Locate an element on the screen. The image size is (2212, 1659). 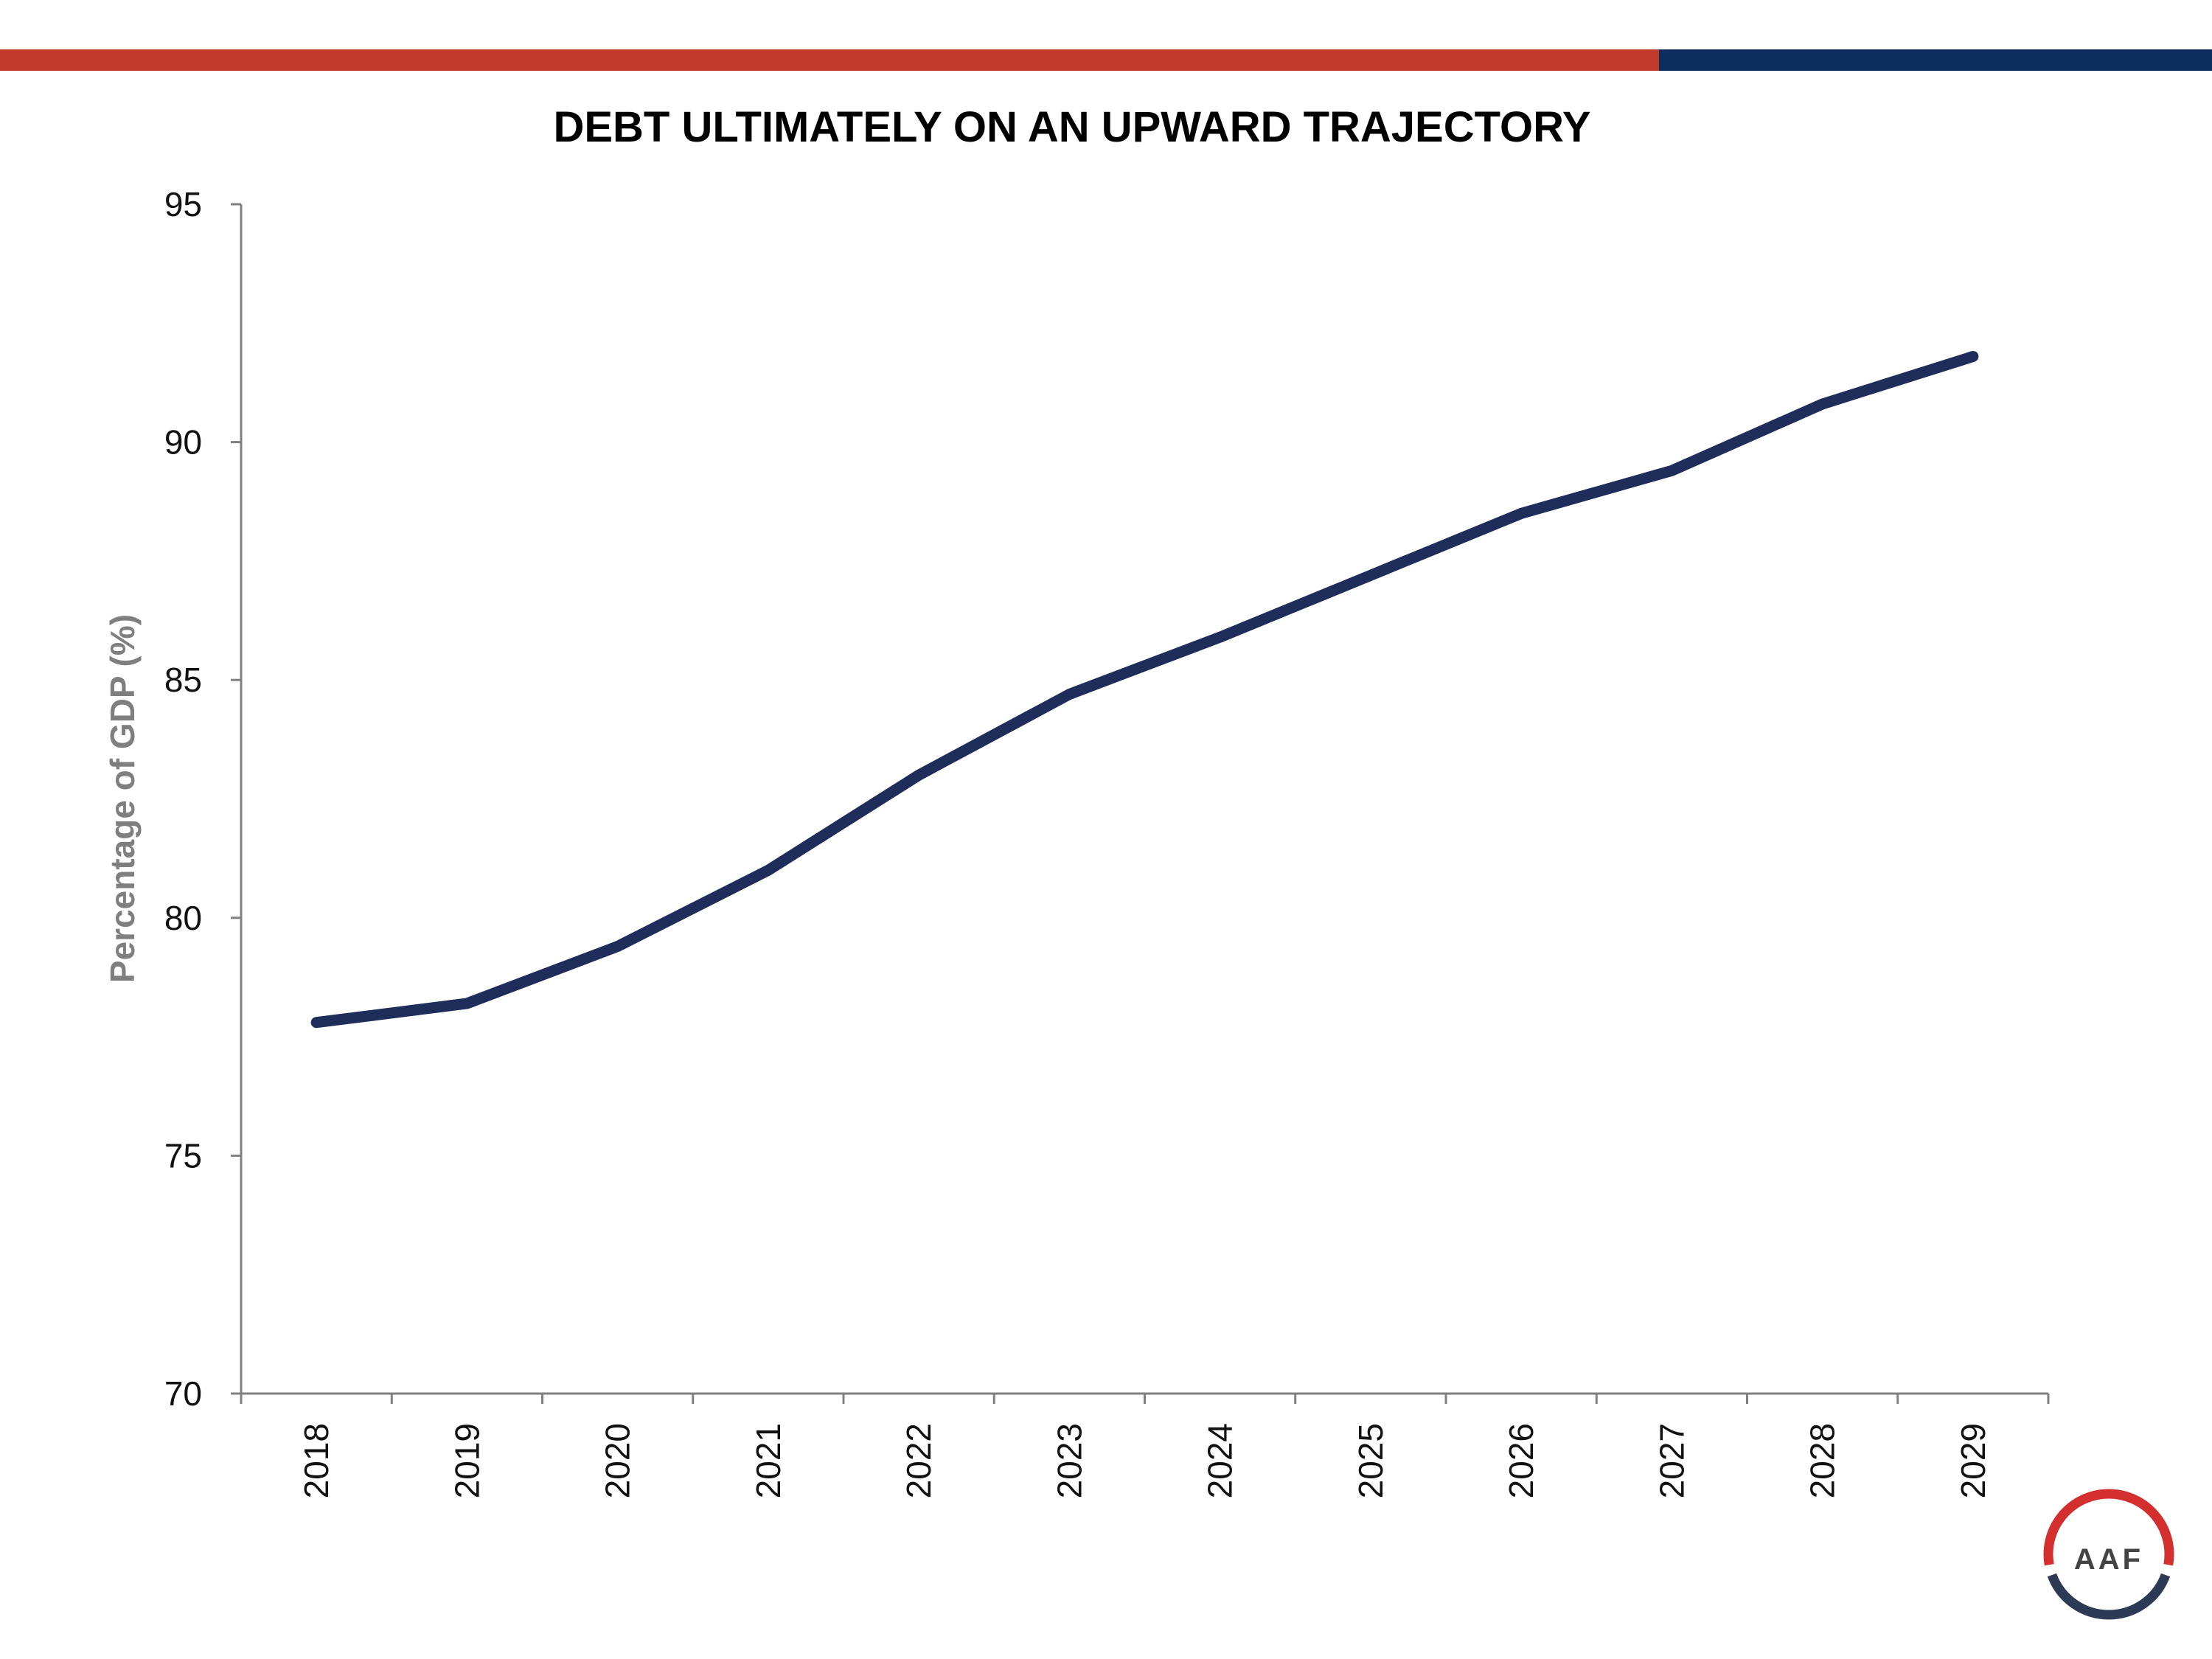
logo-text: AAF is located at coordinates (2108, 1559).